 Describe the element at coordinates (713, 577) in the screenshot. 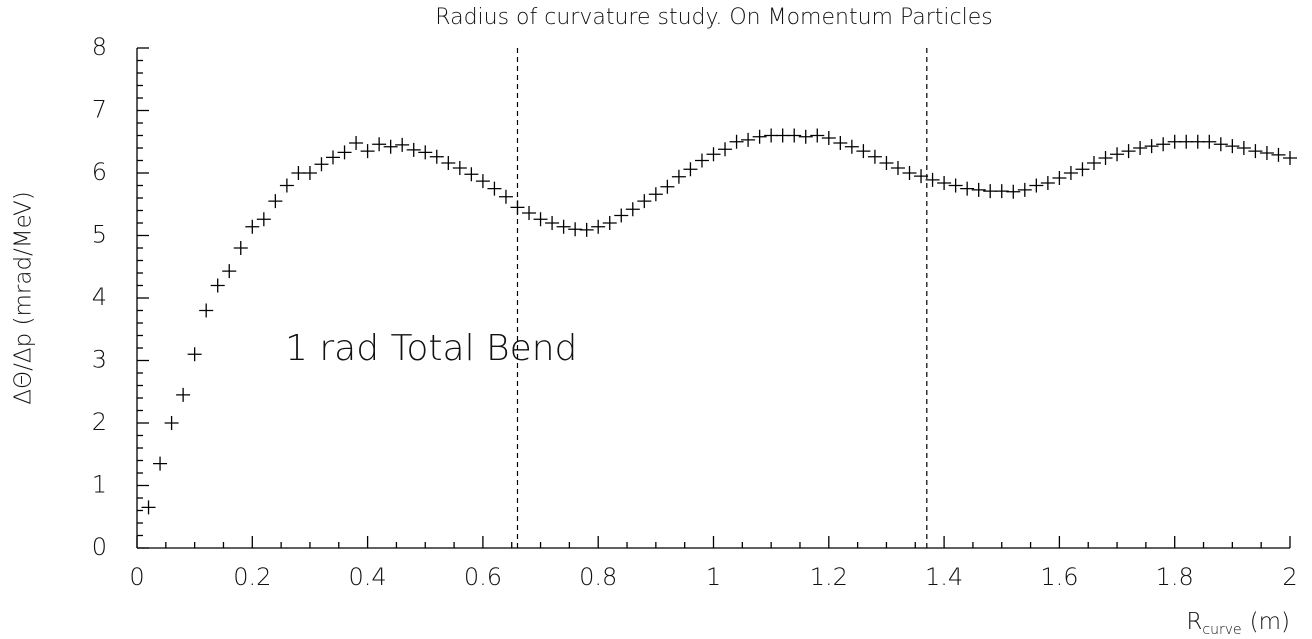

I see `x-tick-label: 1` at that location.